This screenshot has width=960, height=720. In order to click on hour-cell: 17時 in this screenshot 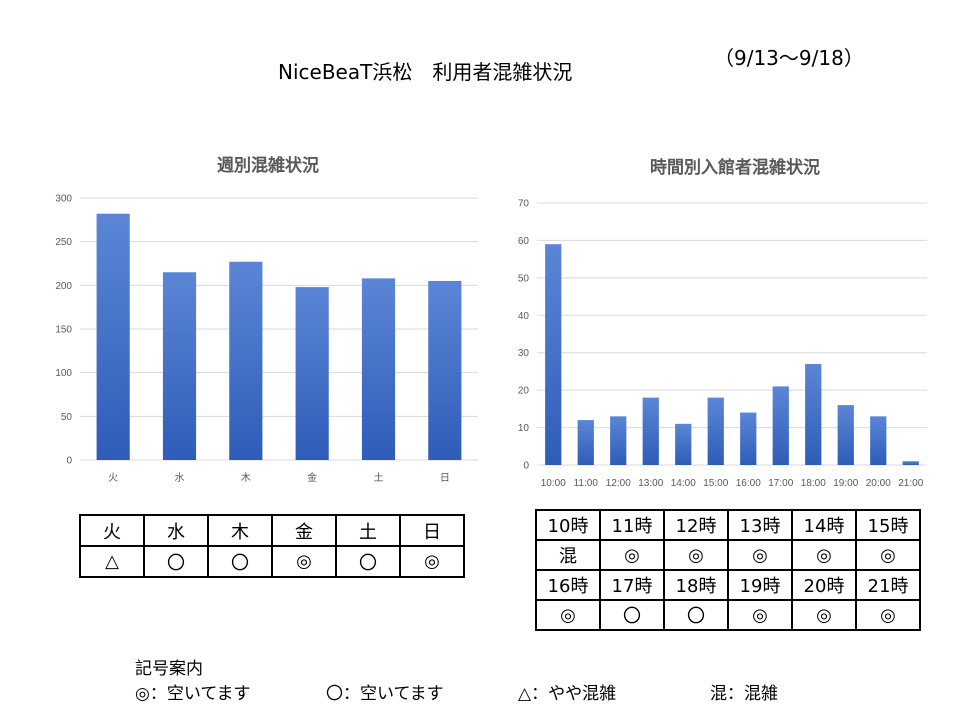, I will do `click(632, 585)`.